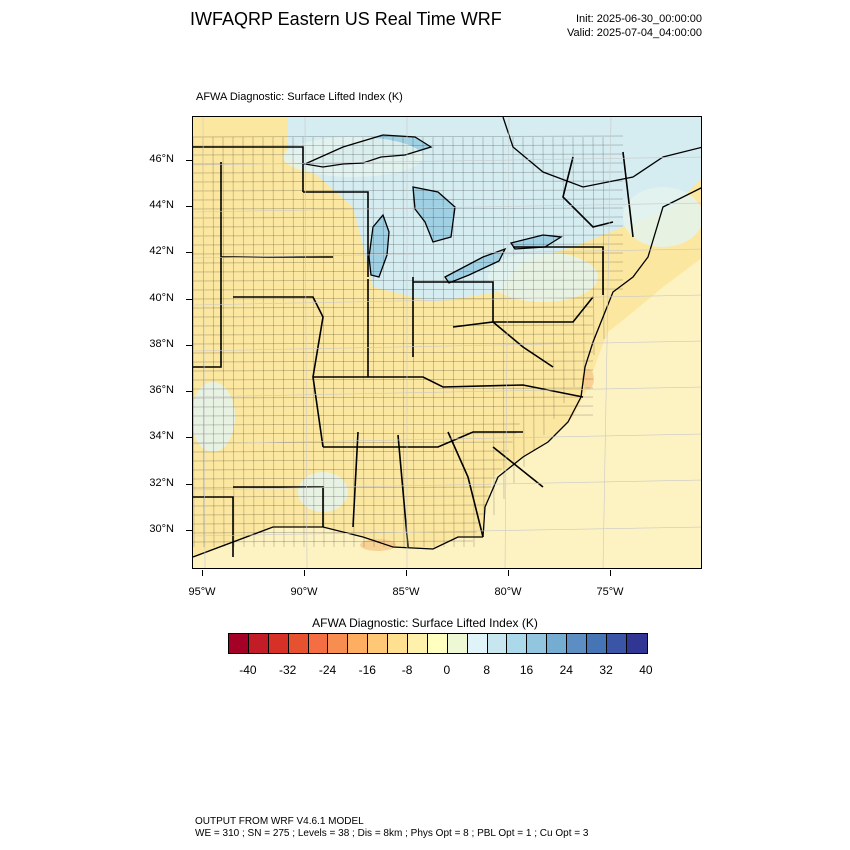 This screenshot has height=850, width=850. I want to click on longitude-label: 95°W, so click(202, 592).